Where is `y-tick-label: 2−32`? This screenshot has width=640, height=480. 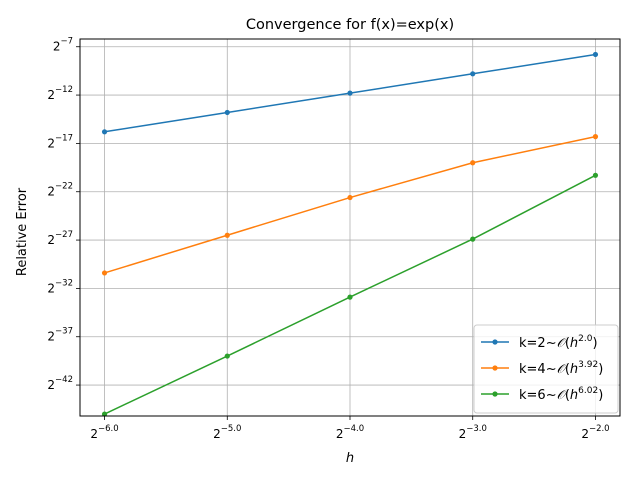
y-tick-label: 2−32 is located at coordinates (60, 286).